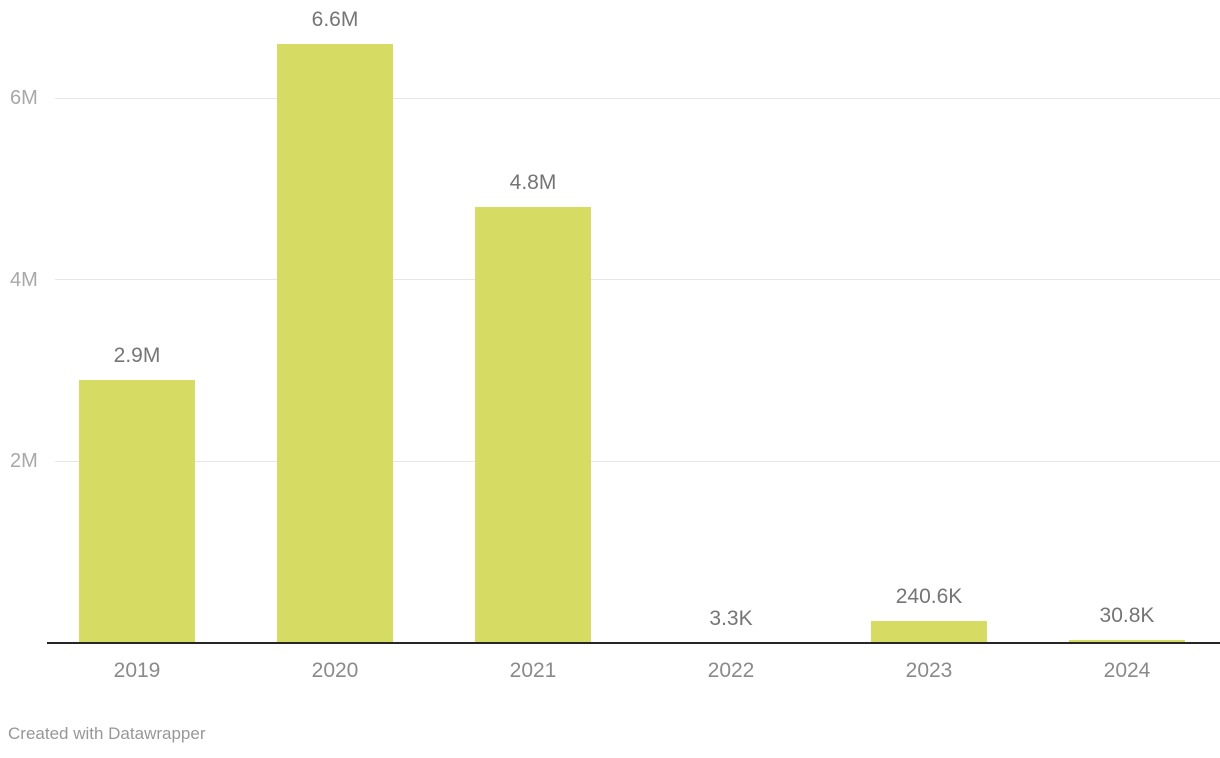 Image resolution: width=1220 pixels, height=758 pixels. What do you see at coordinates (929, 341) in the screenshot?
I see `column-2023: 240.6K 2023` at bounding box center [929, 341].